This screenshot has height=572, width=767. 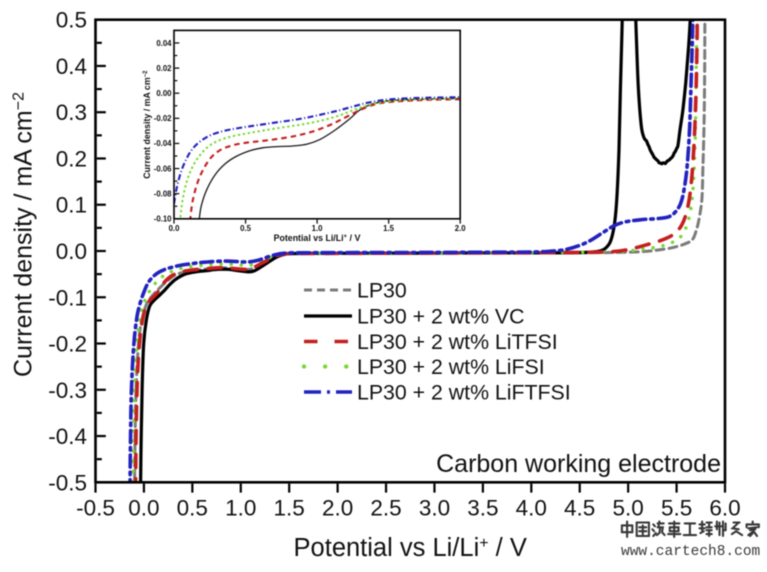 What do you see at coordinates (71, 205) in the screenshot?
I see `svg-text: 0.1` at bounding box center [71, 205].